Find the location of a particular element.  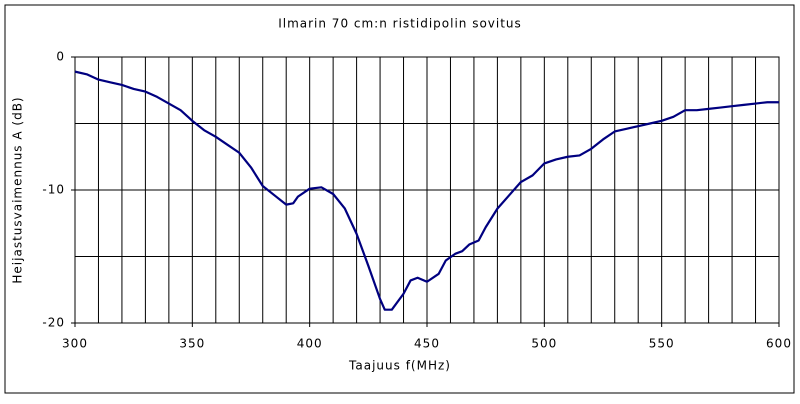

chart-title: Ilmarin 70 cm:n ristidipolin sovitus is located at coordinates (400, 24).